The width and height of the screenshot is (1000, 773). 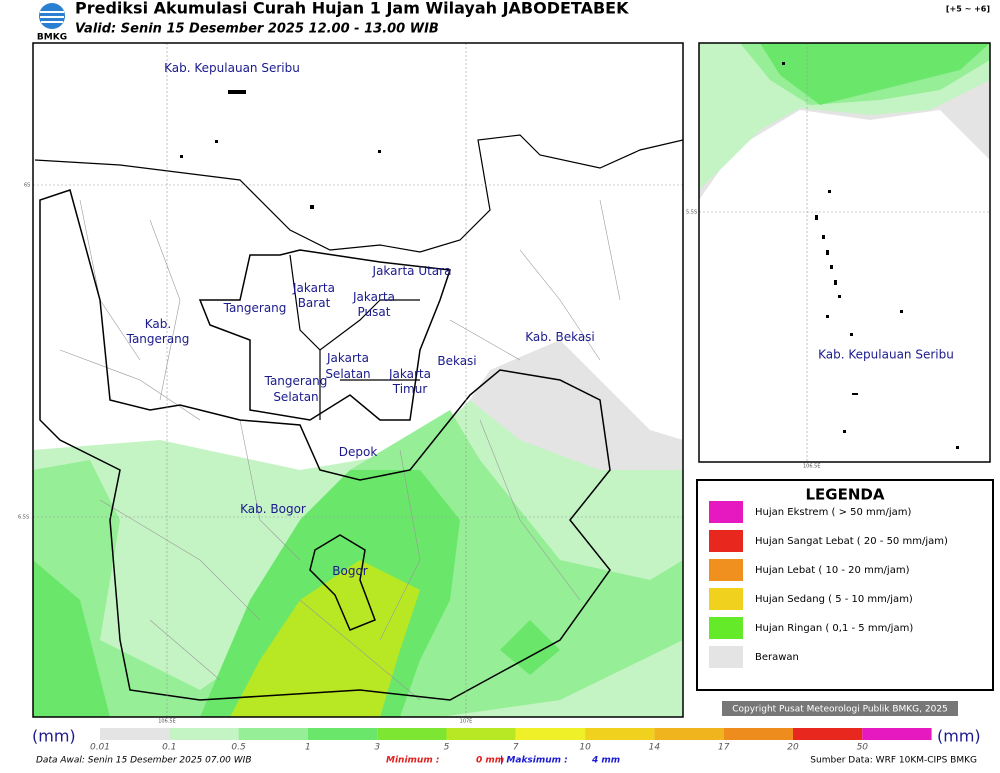 I want to click on color-scale: 0.01 0.1 0.5 1 3 5 7 10 14 17 20 50, so click(x=511, y=740).